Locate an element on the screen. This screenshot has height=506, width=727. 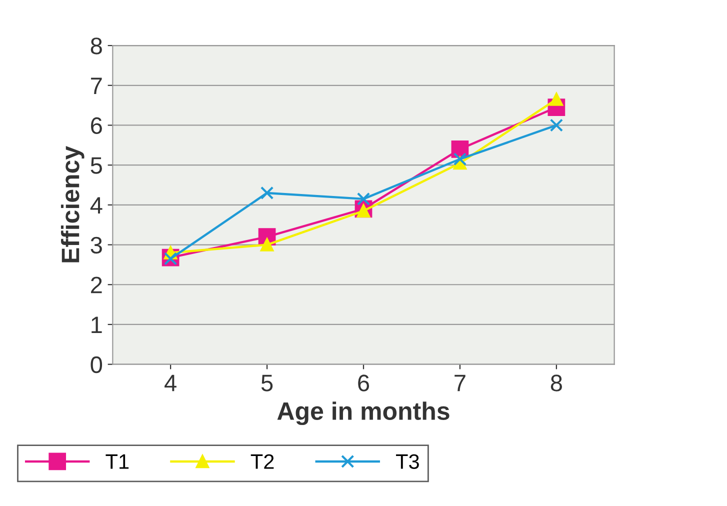
y-tick-label: 1 is located at coordinates (97, 325).